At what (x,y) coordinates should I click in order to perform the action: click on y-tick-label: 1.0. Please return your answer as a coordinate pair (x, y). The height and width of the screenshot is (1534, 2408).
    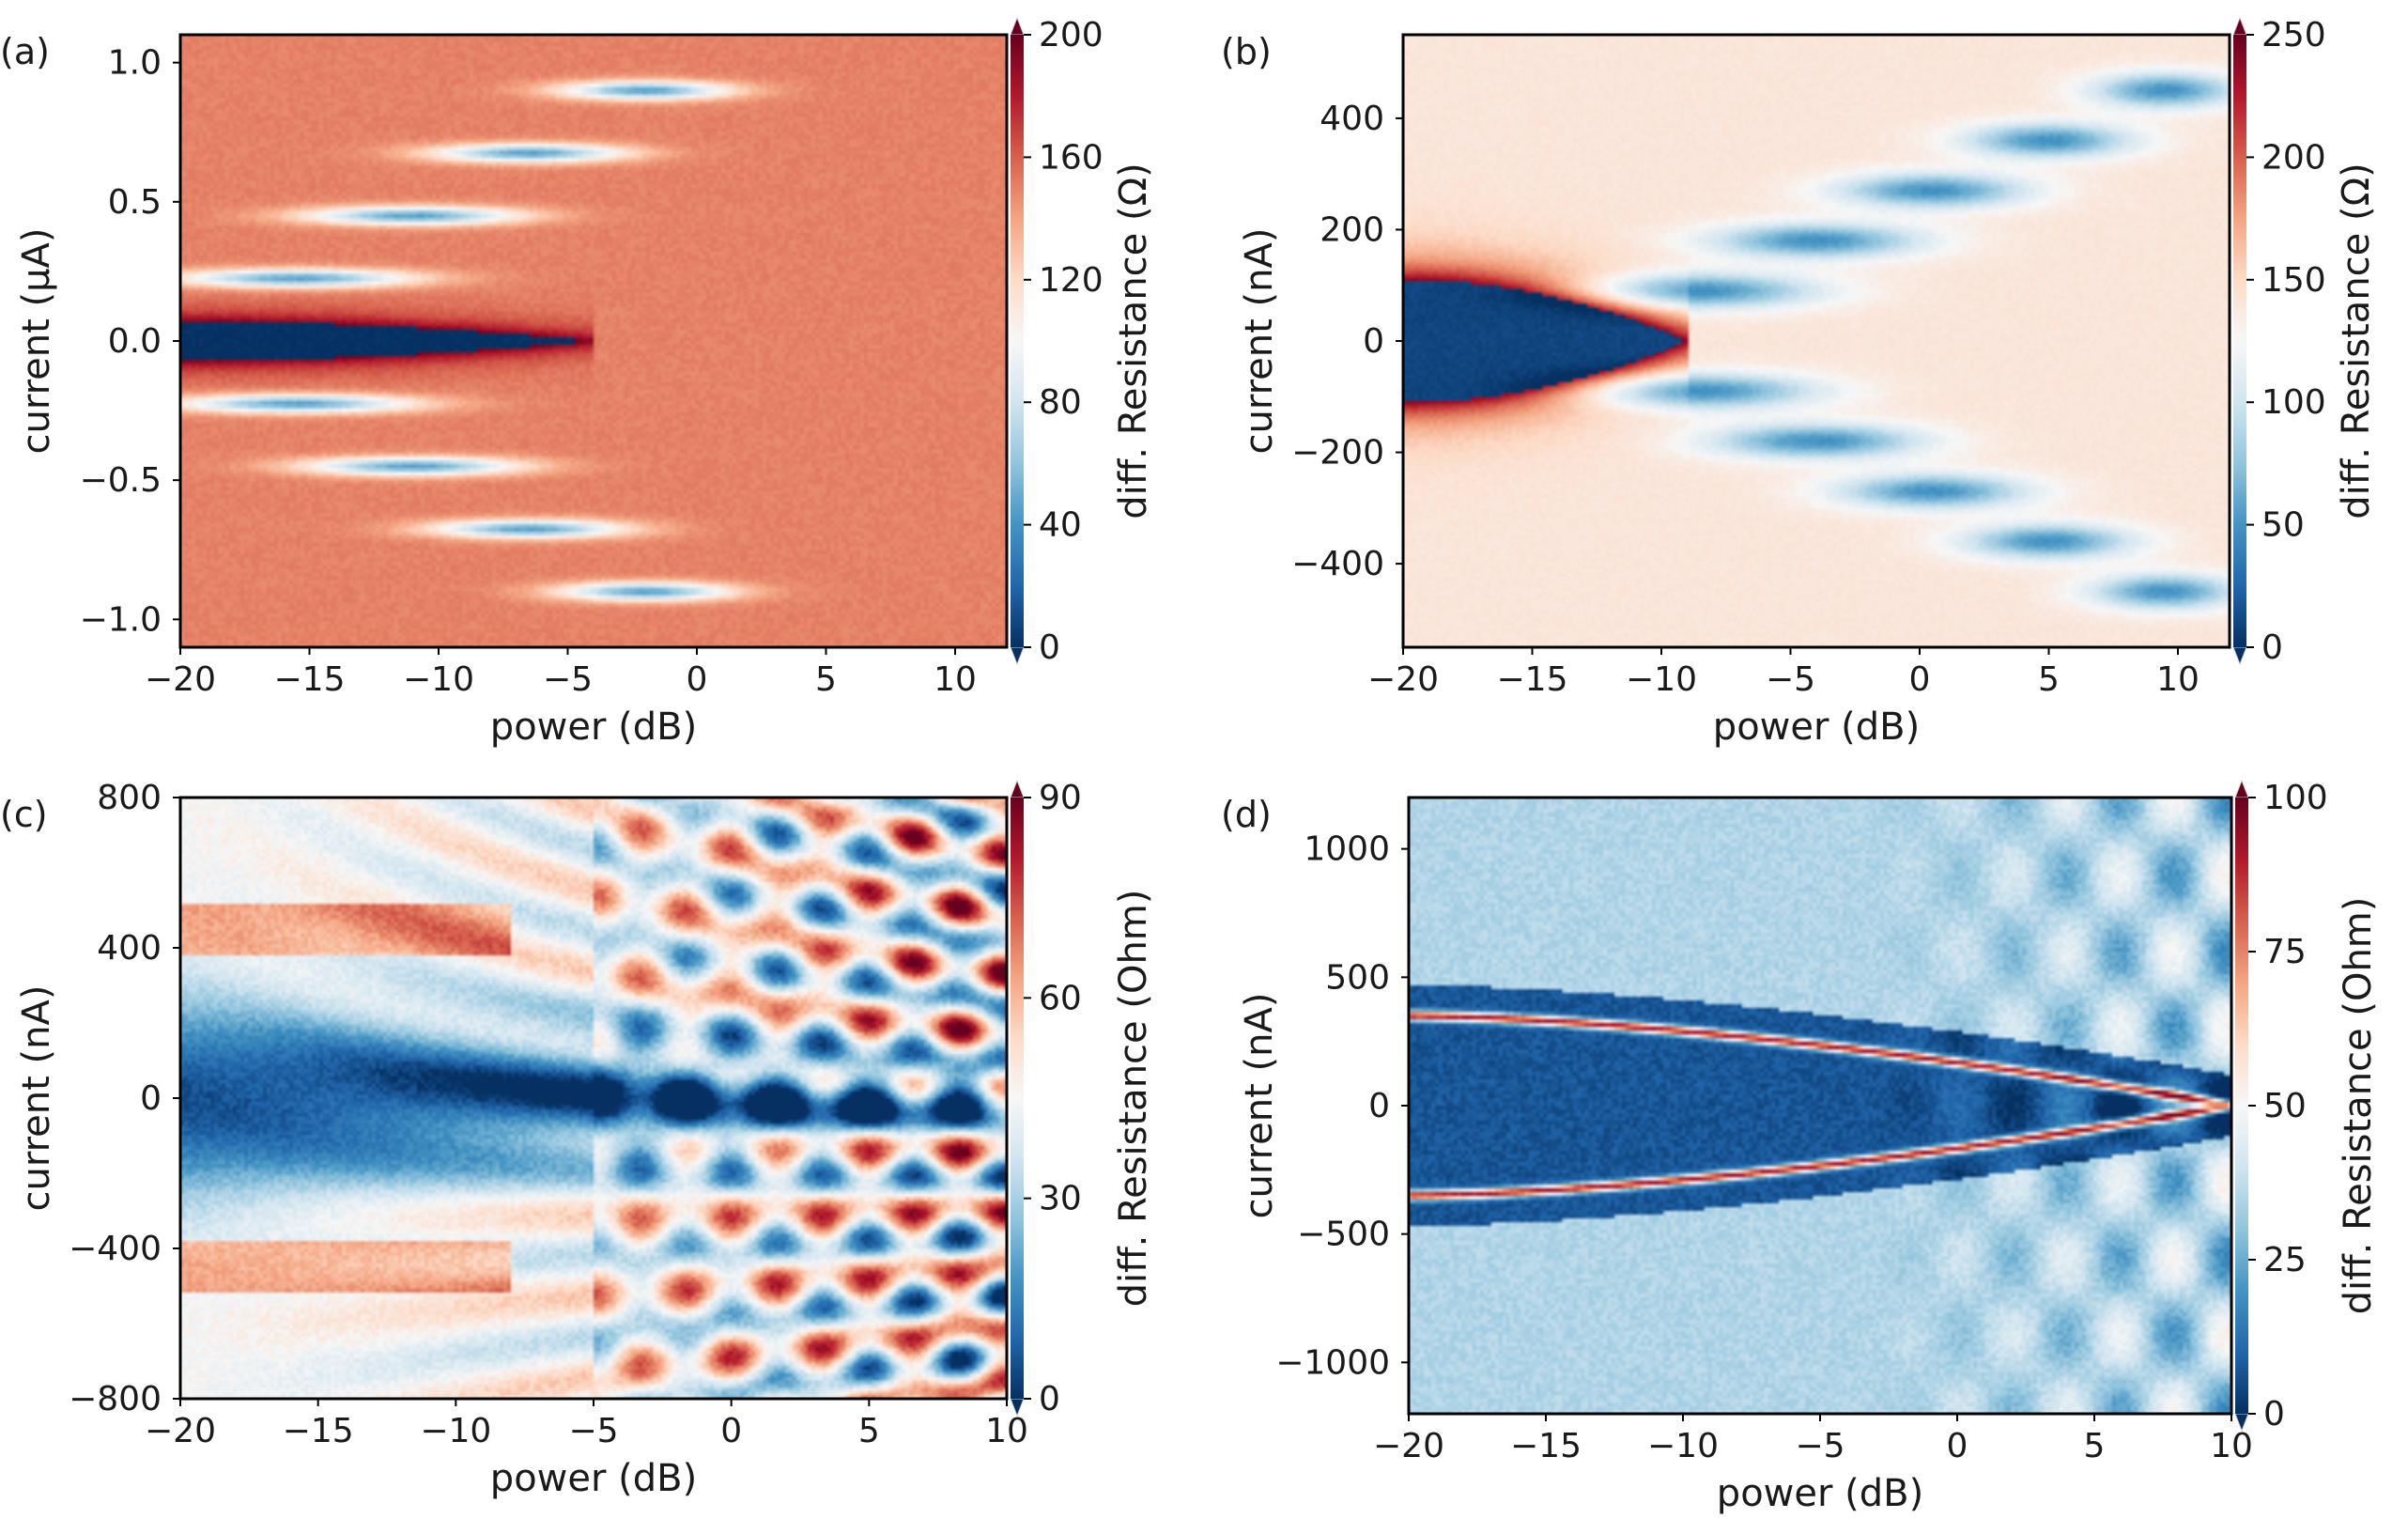
    Looking at the image, I should click on (135, 63).